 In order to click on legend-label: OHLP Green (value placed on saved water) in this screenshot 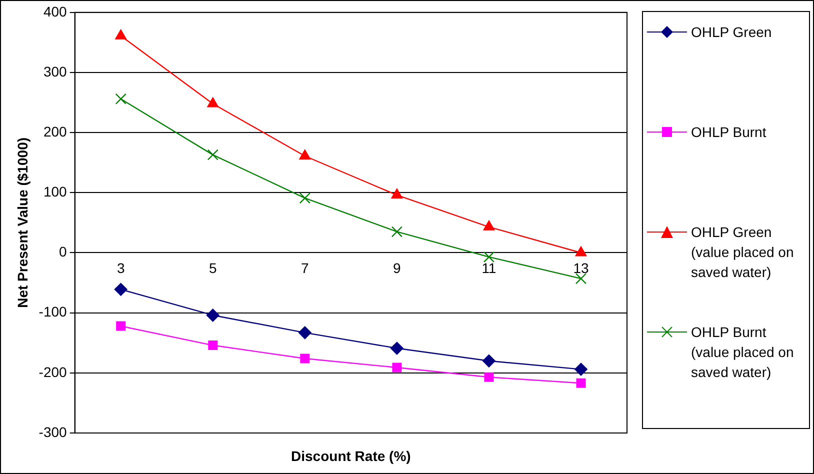, I will do `click(743, 252)`.